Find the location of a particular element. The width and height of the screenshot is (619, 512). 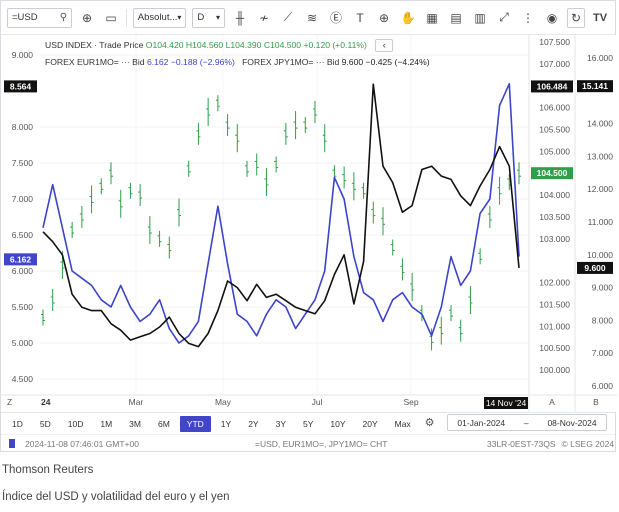

status-copyright: © LSEG 2024 is located at coordinates (588, 443).